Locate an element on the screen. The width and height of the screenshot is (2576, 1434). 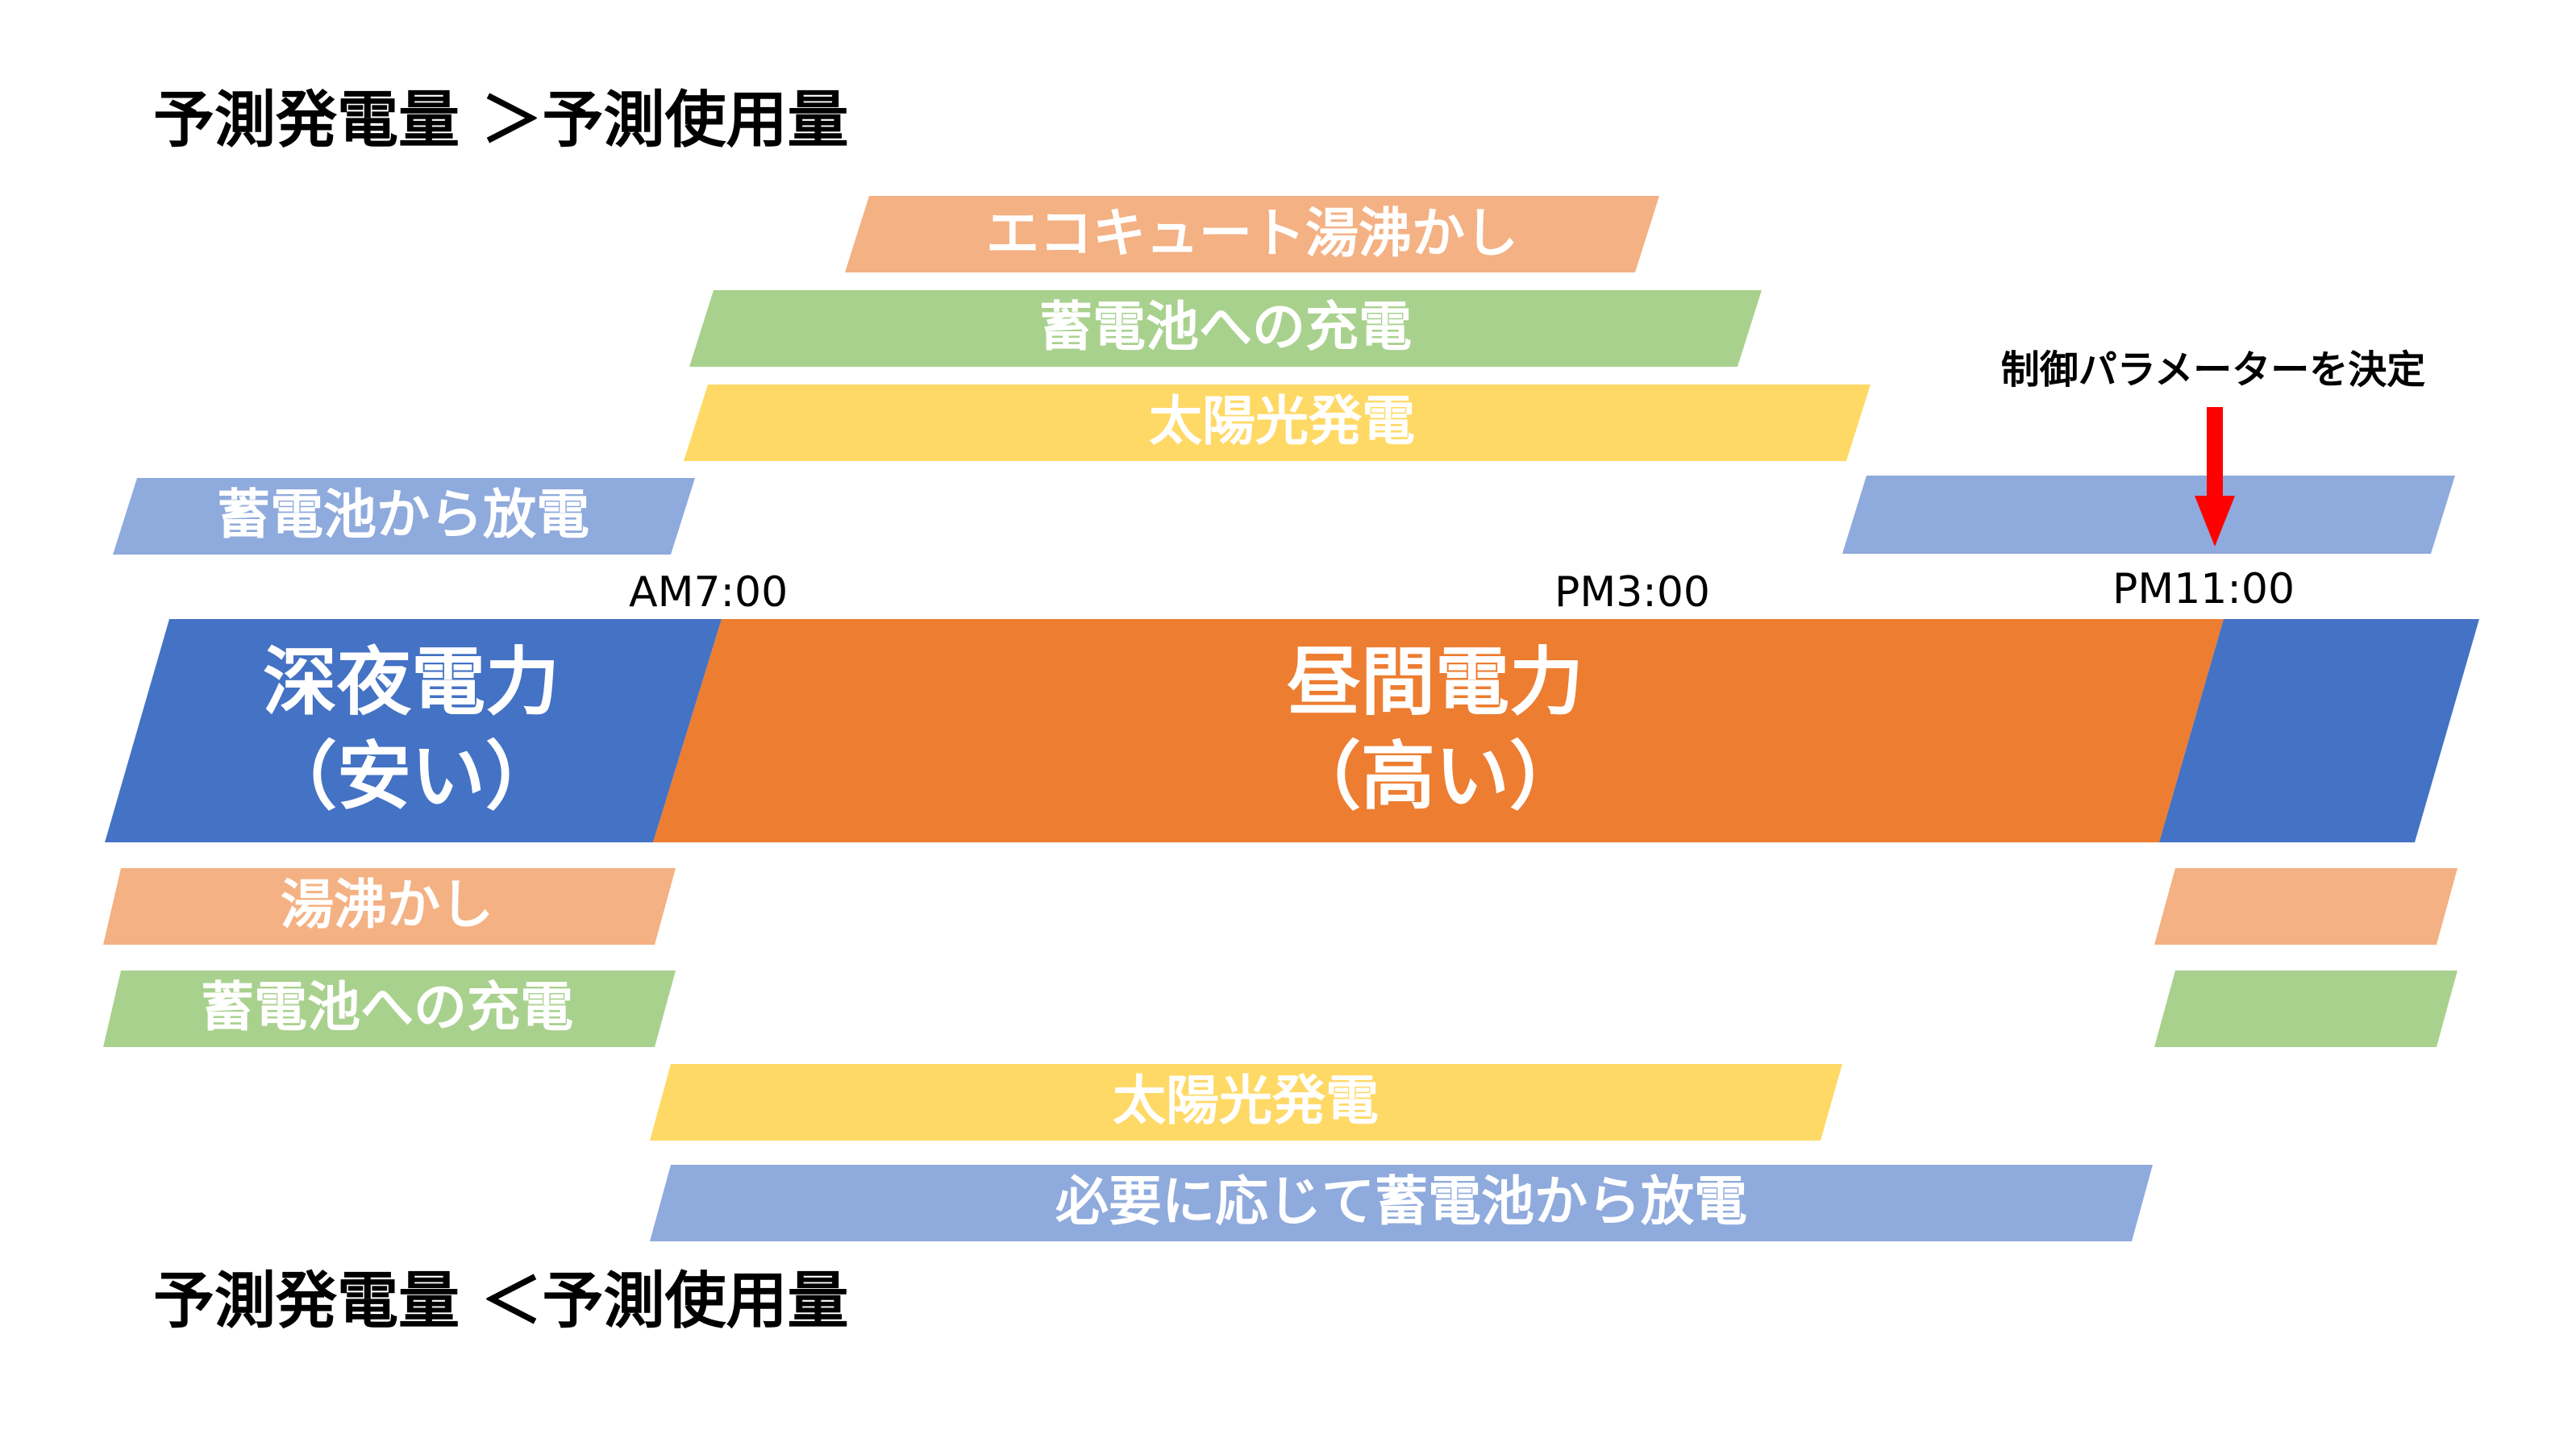
bottom-boil-label: 湯沸かし is located at coordinates (387, 905).